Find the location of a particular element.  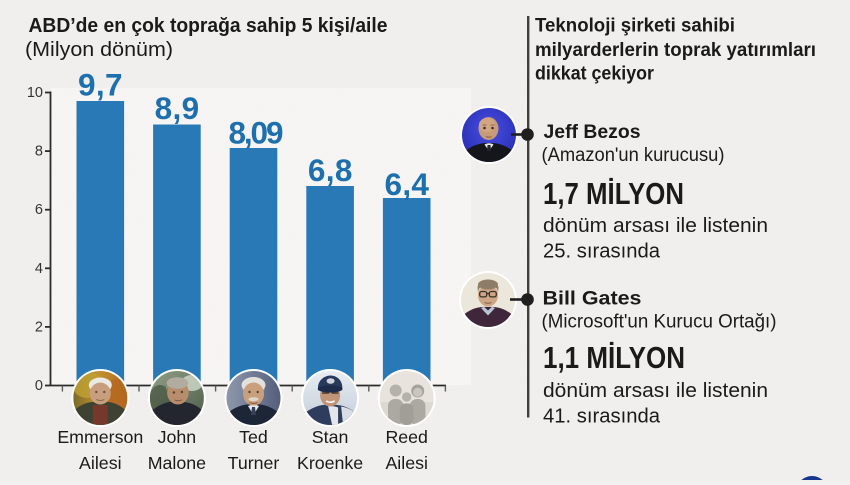

svg-text: Turner is located at coordinates (254, 463).